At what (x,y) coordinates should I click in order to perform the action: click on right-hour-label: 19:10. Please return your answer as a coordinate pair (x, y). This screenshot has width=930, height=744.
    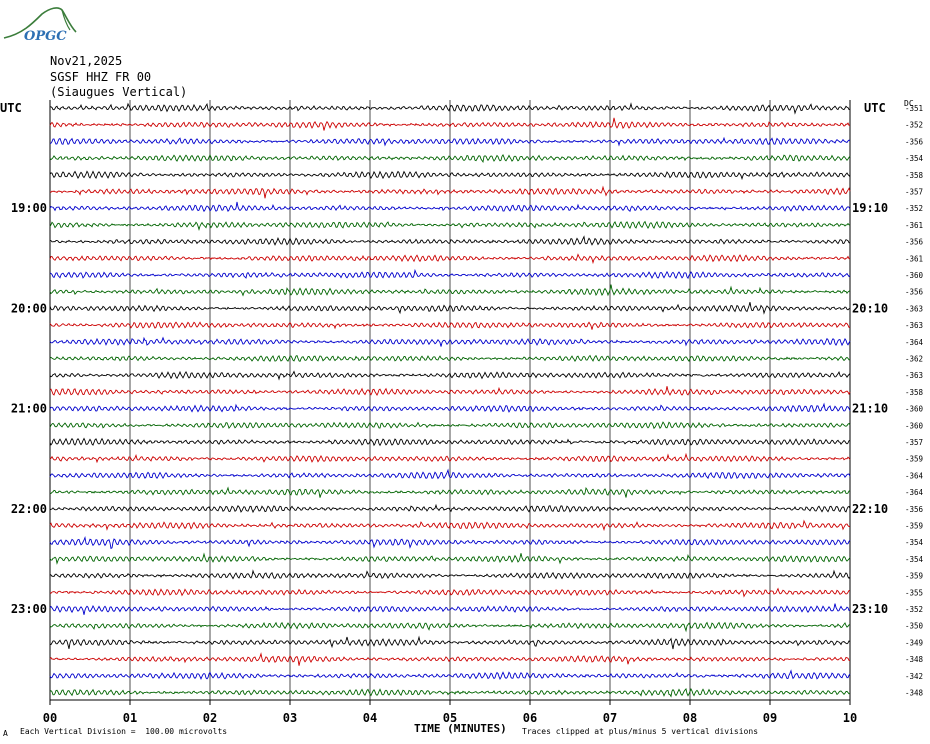
    Looking at the image, I should click on (870, 208).